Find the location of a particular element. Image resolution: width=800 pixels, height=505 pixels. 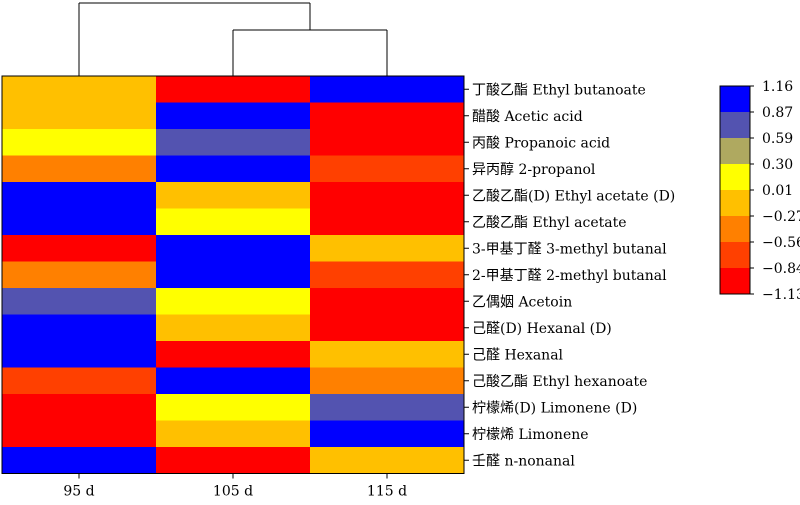

column-labels: 95 d 105 d 115 d is located at coordinates (235, 486).